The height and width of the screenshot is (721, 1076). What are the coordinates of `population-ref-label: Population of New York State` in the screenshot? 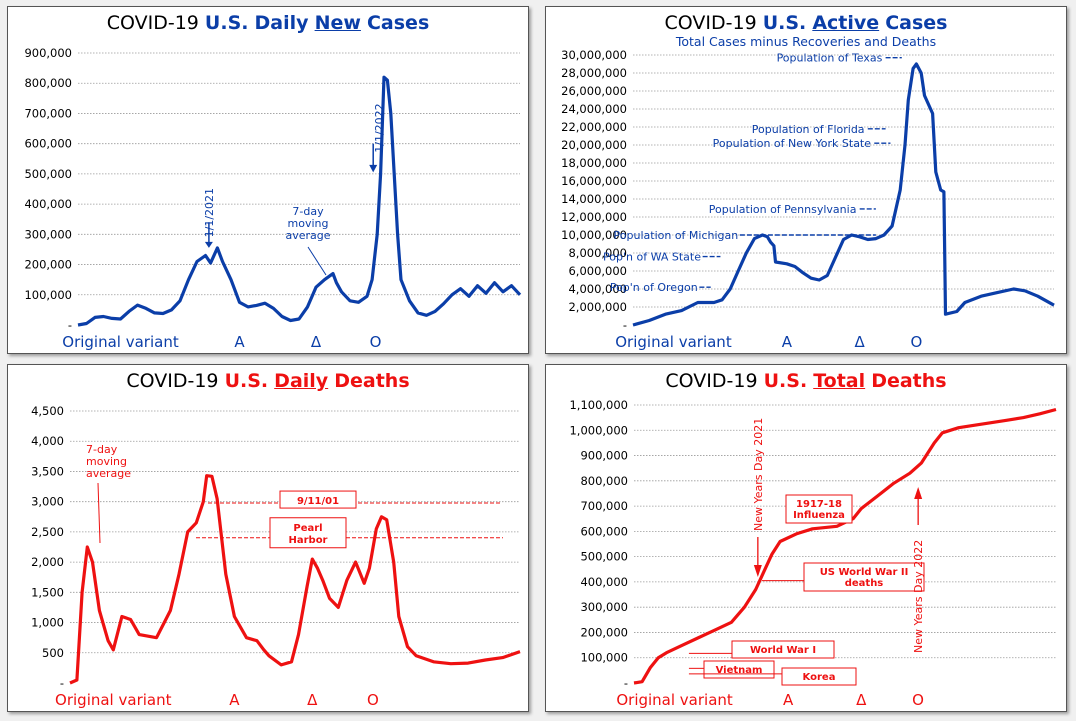 It's located at (792, 143).